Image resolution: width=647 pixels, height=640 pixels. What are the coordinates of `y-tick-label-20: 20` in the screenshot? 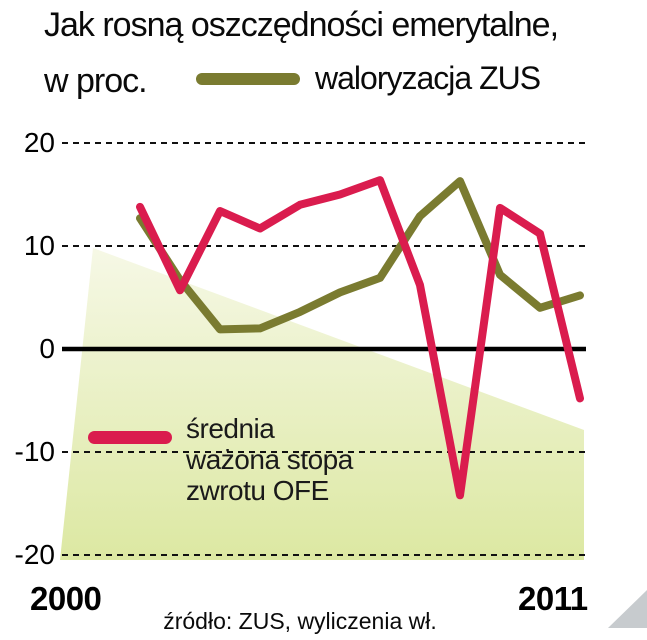 It's located at (39, 142).